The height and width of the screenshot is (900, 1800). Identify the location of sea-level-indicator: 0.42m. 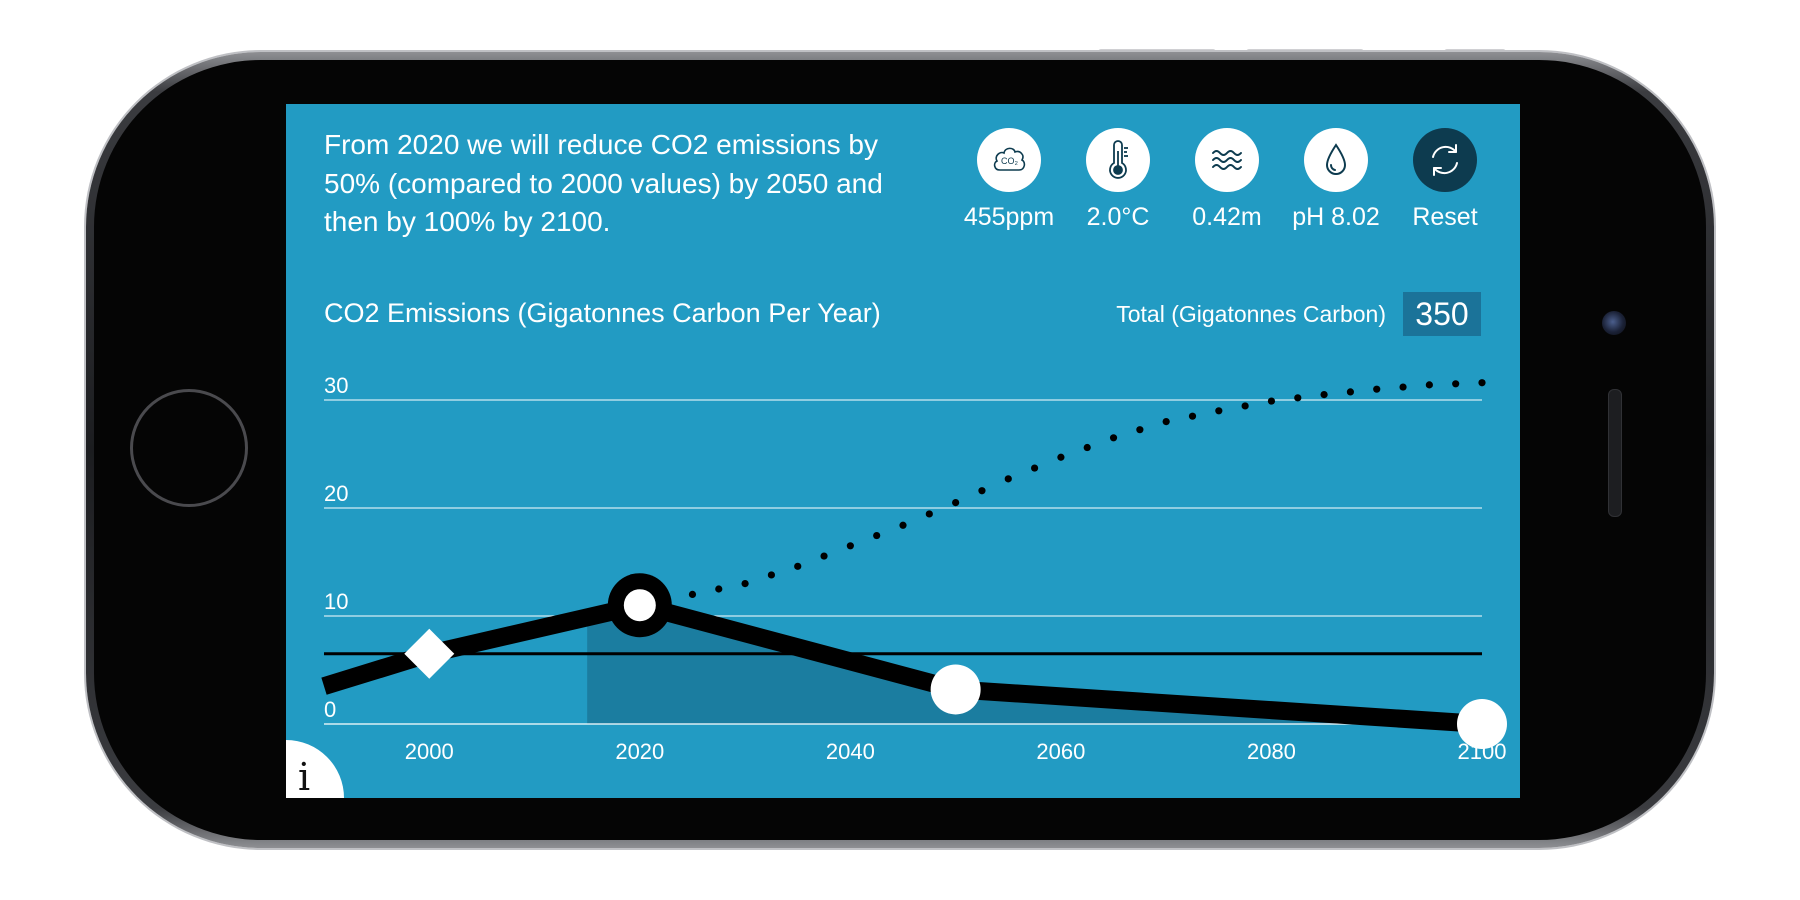
(1227, 180).